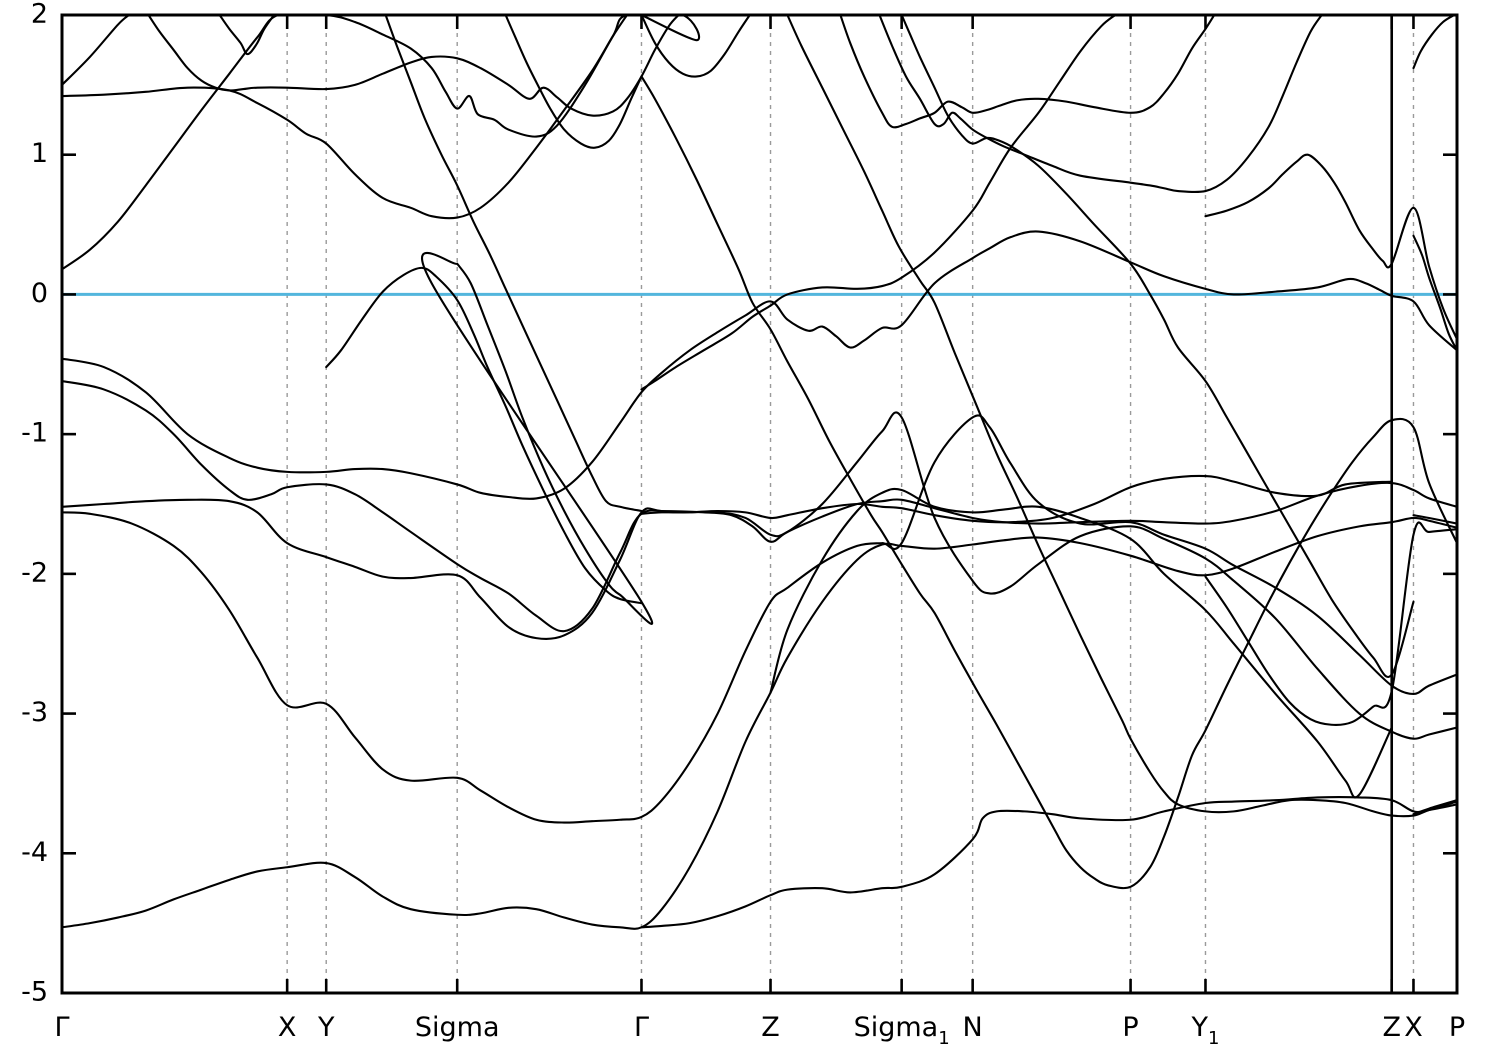 This screenshot has height=1050, width=1500. I want to click on y-axis-label-6: -4, so click(34, 852).